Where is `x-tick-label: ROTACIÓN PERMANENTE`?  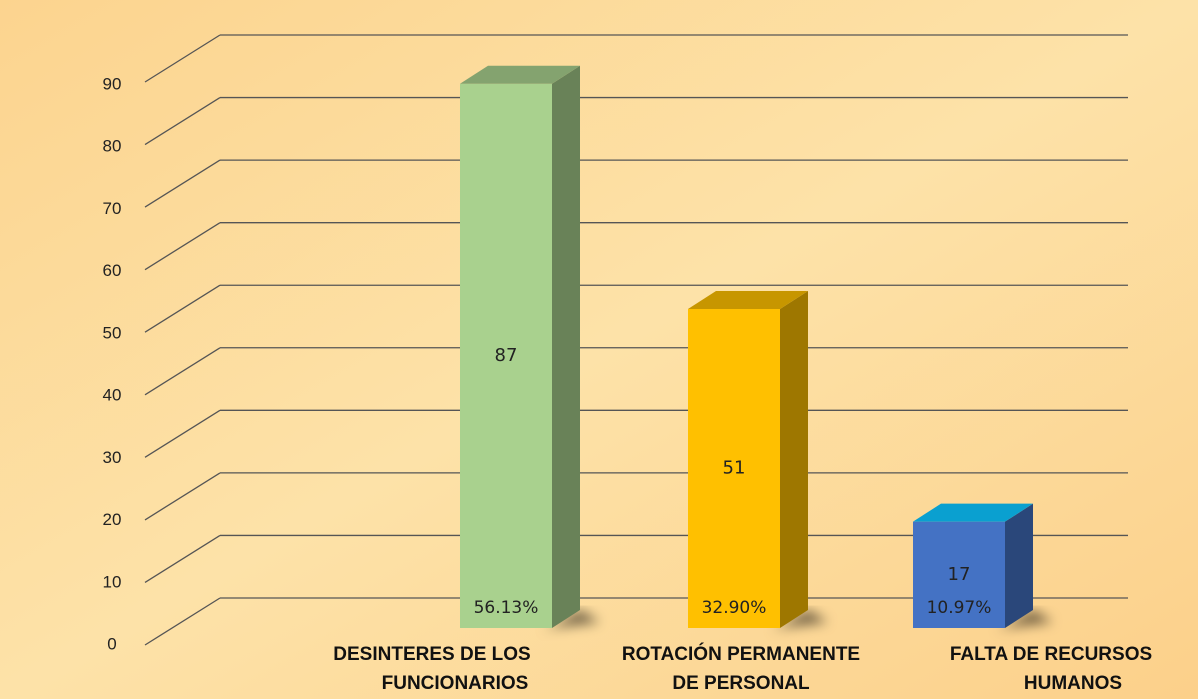 x-tick-label: ROTACIÓN PERMANENTE is located at coordinates (741, 654).